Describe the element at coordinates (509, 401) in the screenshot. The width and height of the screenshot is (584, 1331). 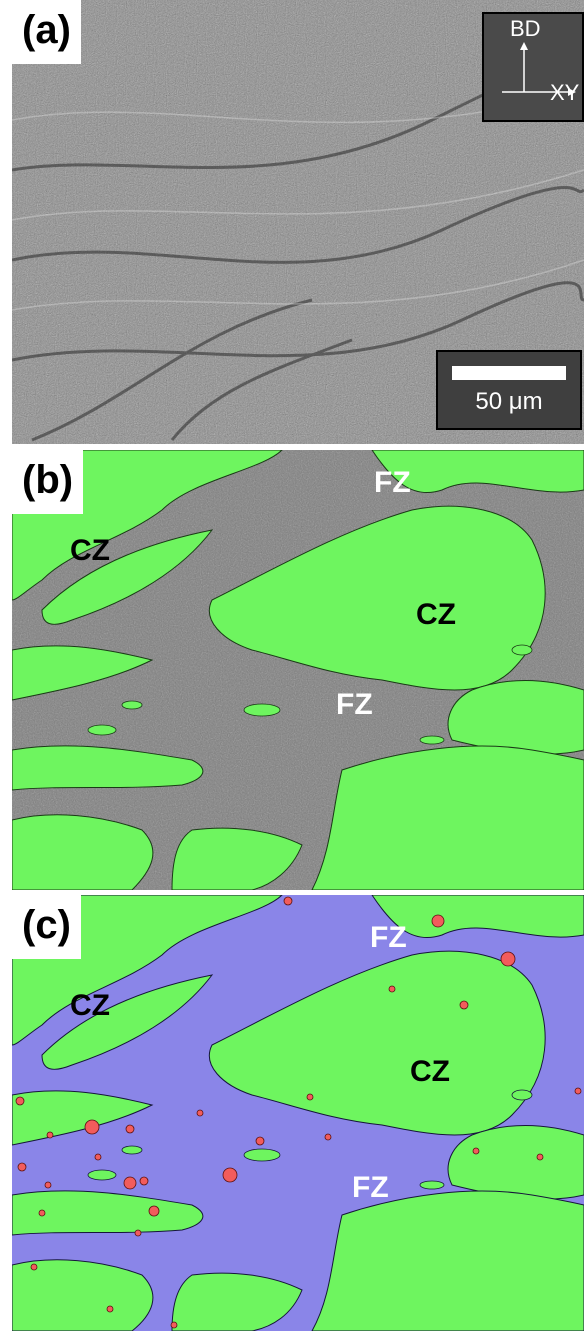
I see `scale-bar-label: 50 μm` at that location.